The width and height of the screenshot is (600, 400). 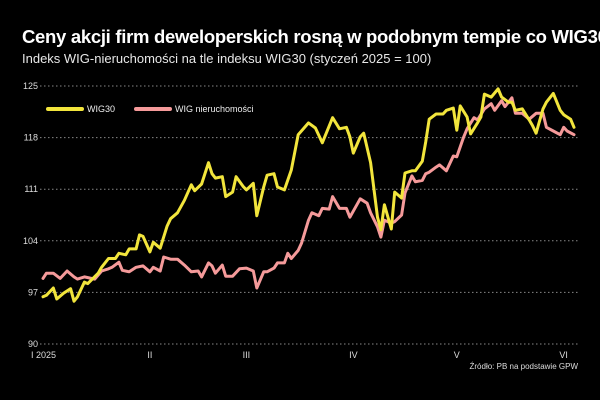 I want to click on source-note: Źródło: PB na podstawie GPW, so click(x=524, y=366).